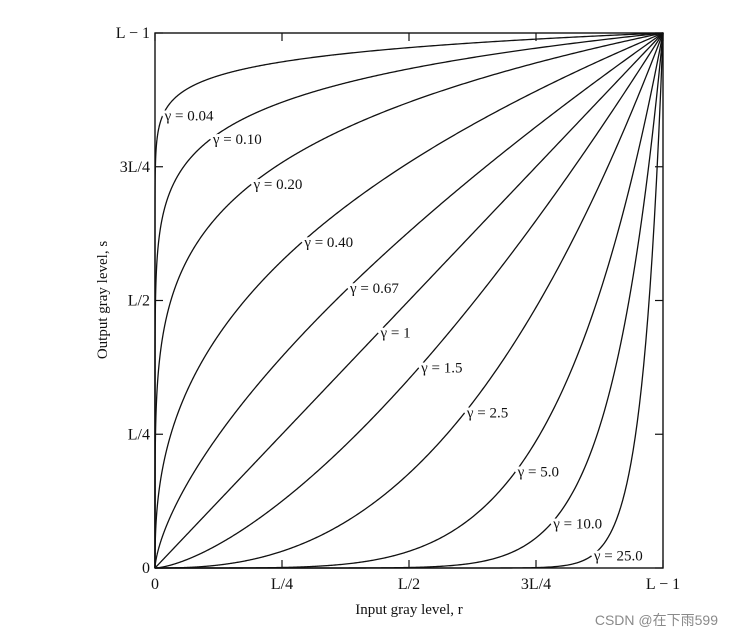 This screenshot has height=636, width=732. What do you see at coordinates (441, 368) in the screenshot?
I see `curve-label: γ = 1.5` at bounding box center [441, 368].